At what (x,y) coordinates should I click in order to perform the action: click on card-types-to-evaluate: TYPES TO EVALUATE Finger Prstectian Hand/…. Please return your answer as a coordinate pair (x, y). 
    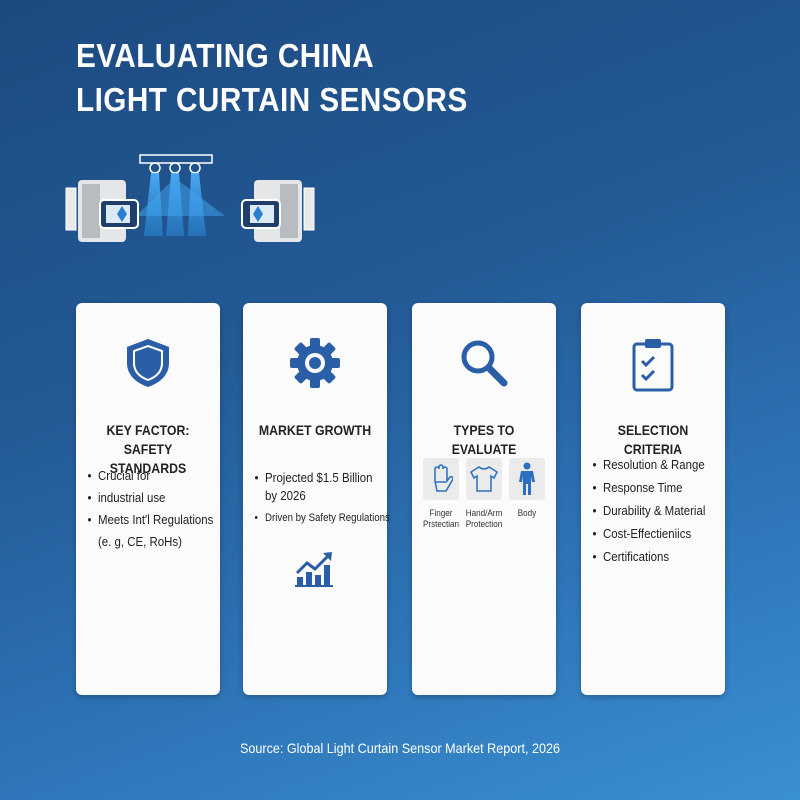
    Looking at the image, I should click on (484, 499).